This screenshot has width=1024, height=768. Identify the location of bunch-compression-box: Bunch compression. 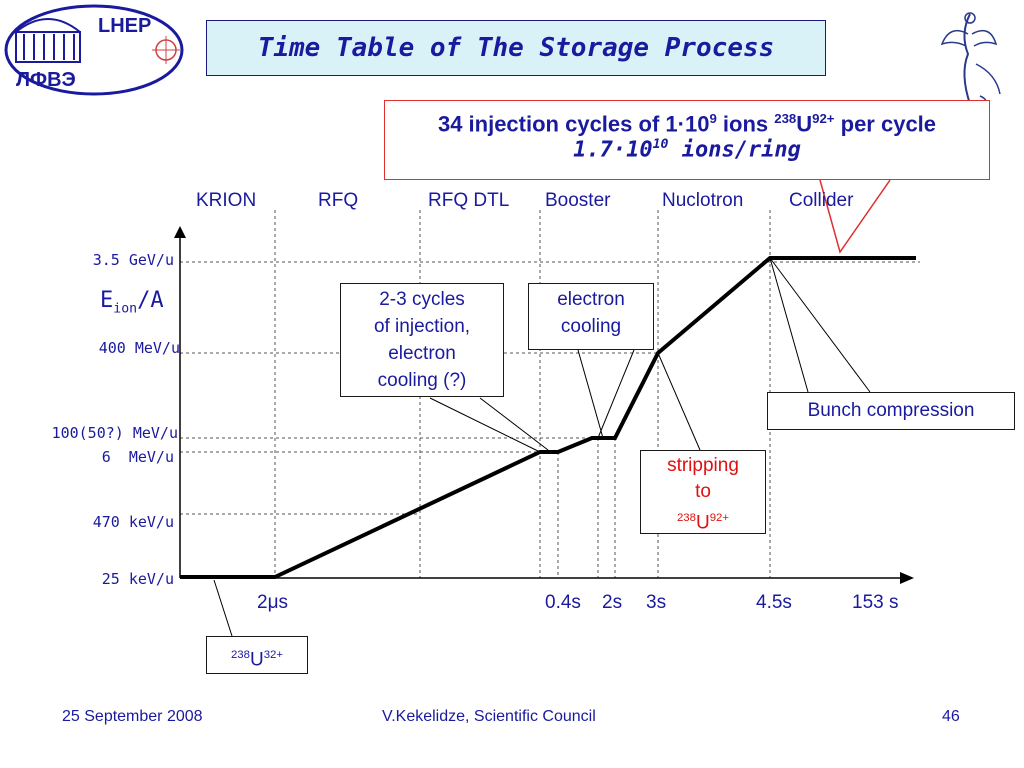
(891, 411).